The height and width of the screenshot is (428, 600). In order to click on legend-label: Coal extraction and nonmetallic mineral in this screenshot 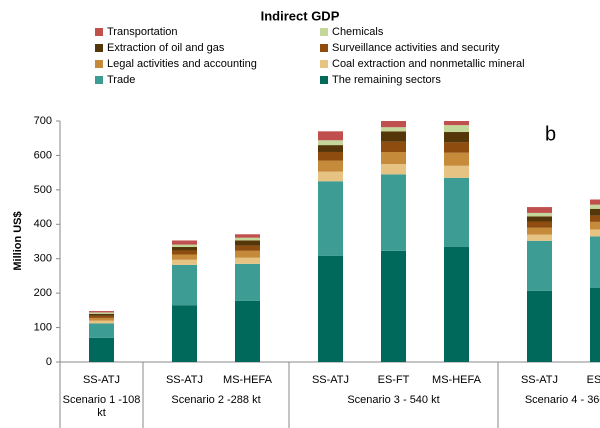, I will do `click(428, 64)`.